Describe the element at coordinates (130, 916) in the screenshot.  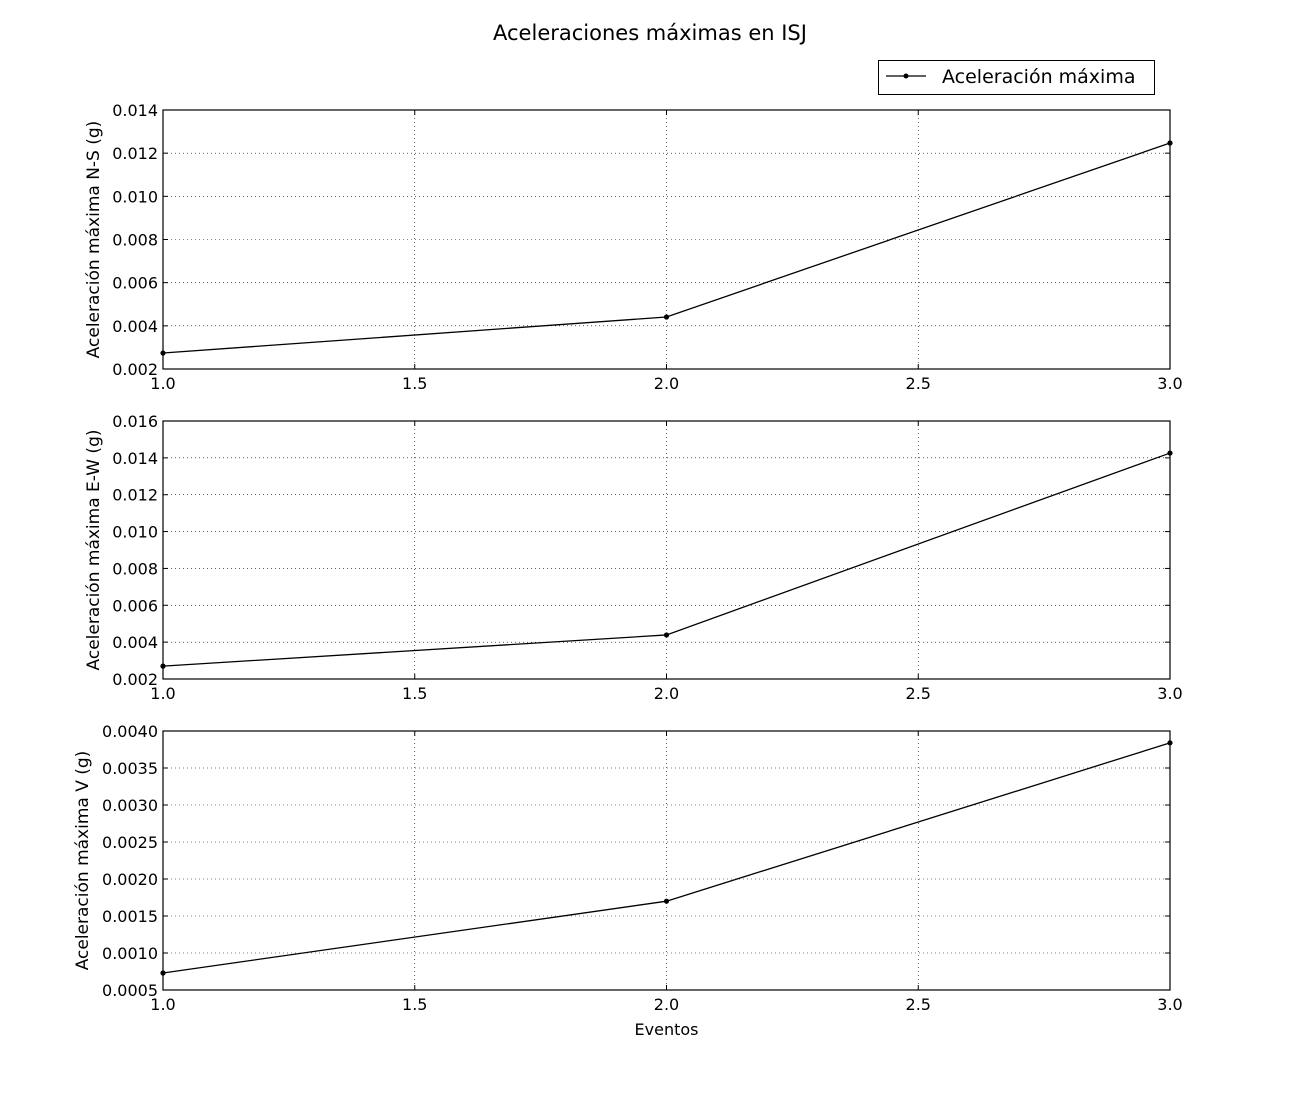
I see `y-tick-label: 0.0015` at that location.